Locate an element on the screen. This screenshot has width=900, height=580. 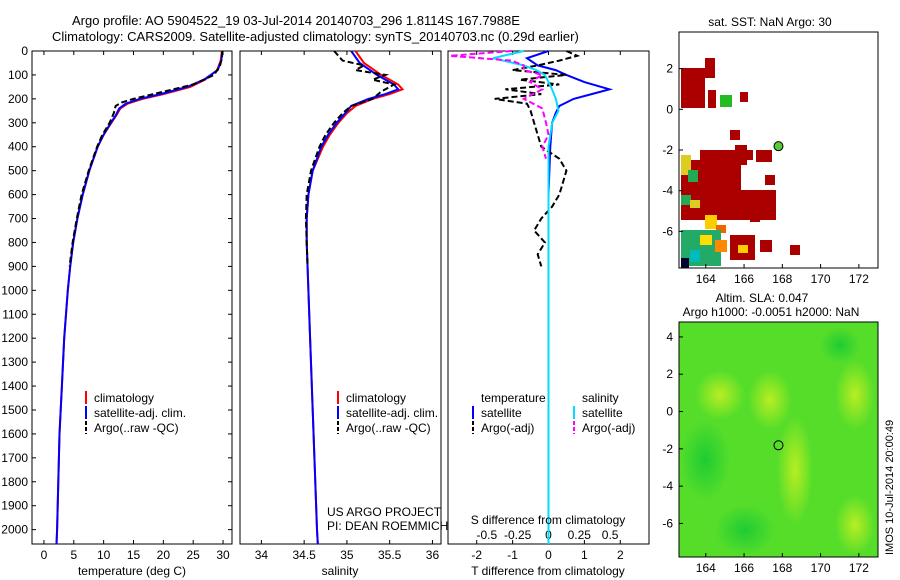
legend-label-s-satellite: satellite is located at coordinates (602, 413).